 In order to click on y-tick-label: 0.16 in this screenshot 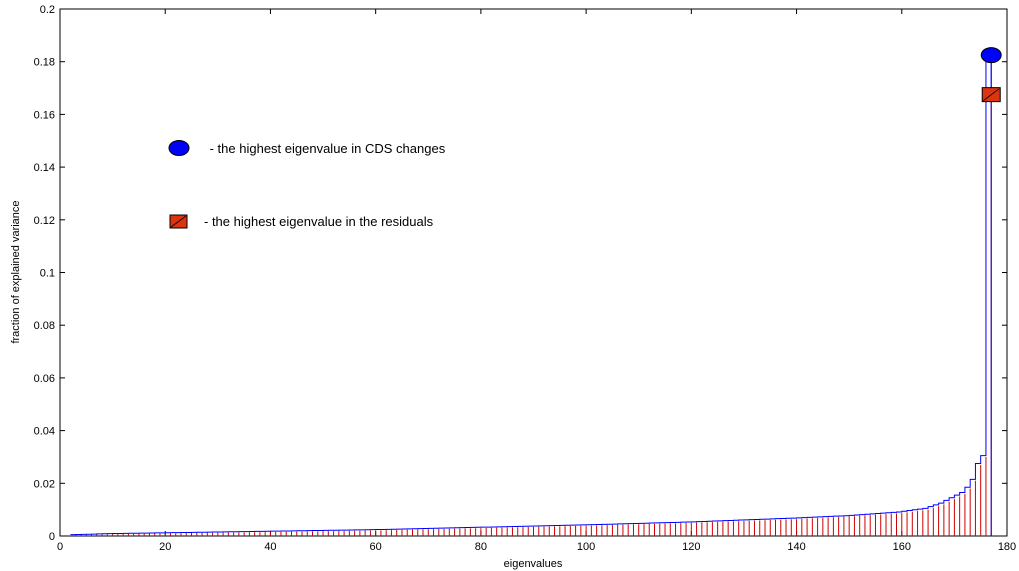, I will do `click(44, 115)`.